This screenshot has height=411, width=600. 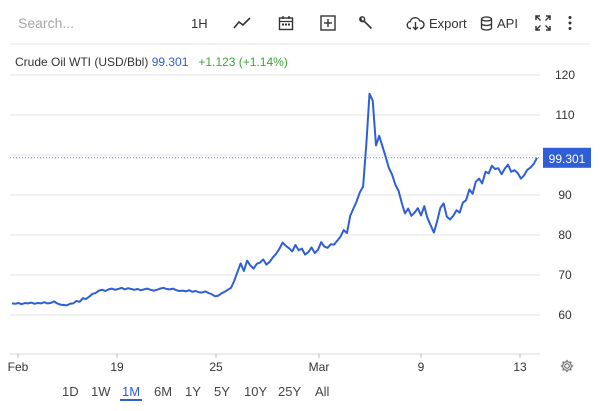 I want to click on y-tick-label: 70, so click(x=565, y=275).